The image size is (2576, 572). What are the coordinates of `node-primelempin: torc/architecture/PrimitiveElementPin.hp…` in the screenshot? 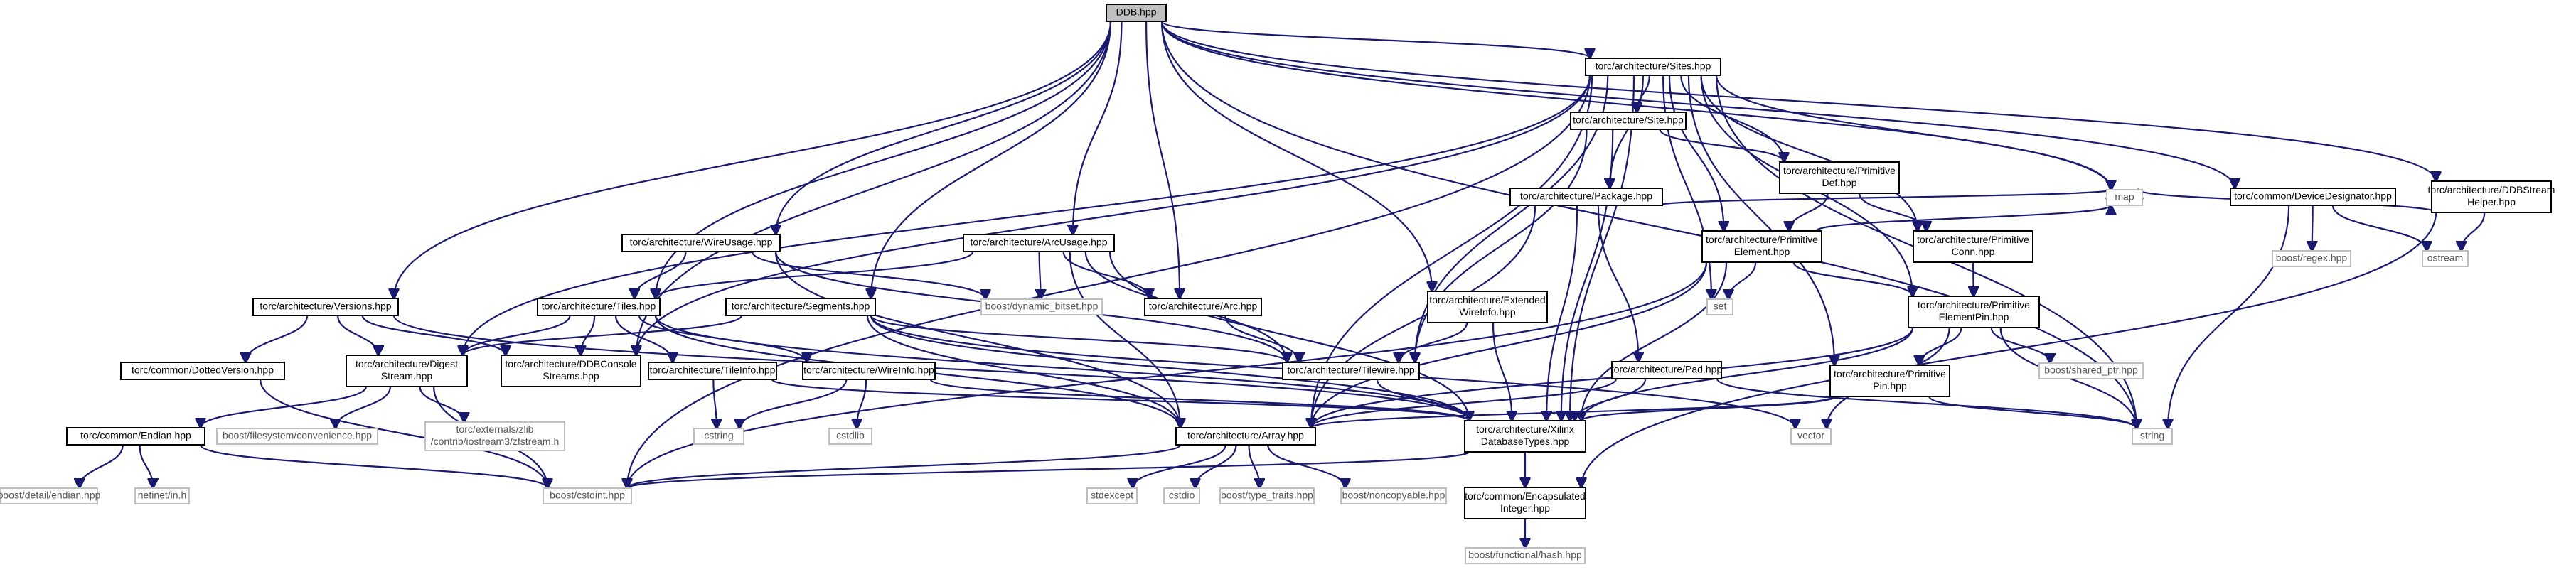 It's located at (1974, 312).